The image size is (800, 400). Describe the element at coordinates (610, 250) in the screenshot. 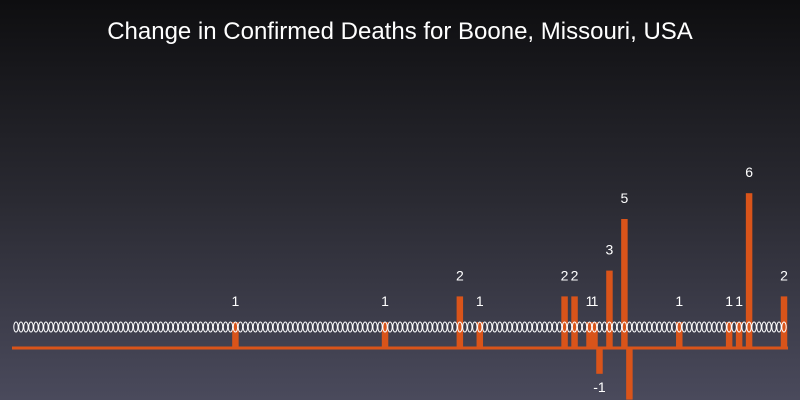

I see `data-label: 3` at that location.